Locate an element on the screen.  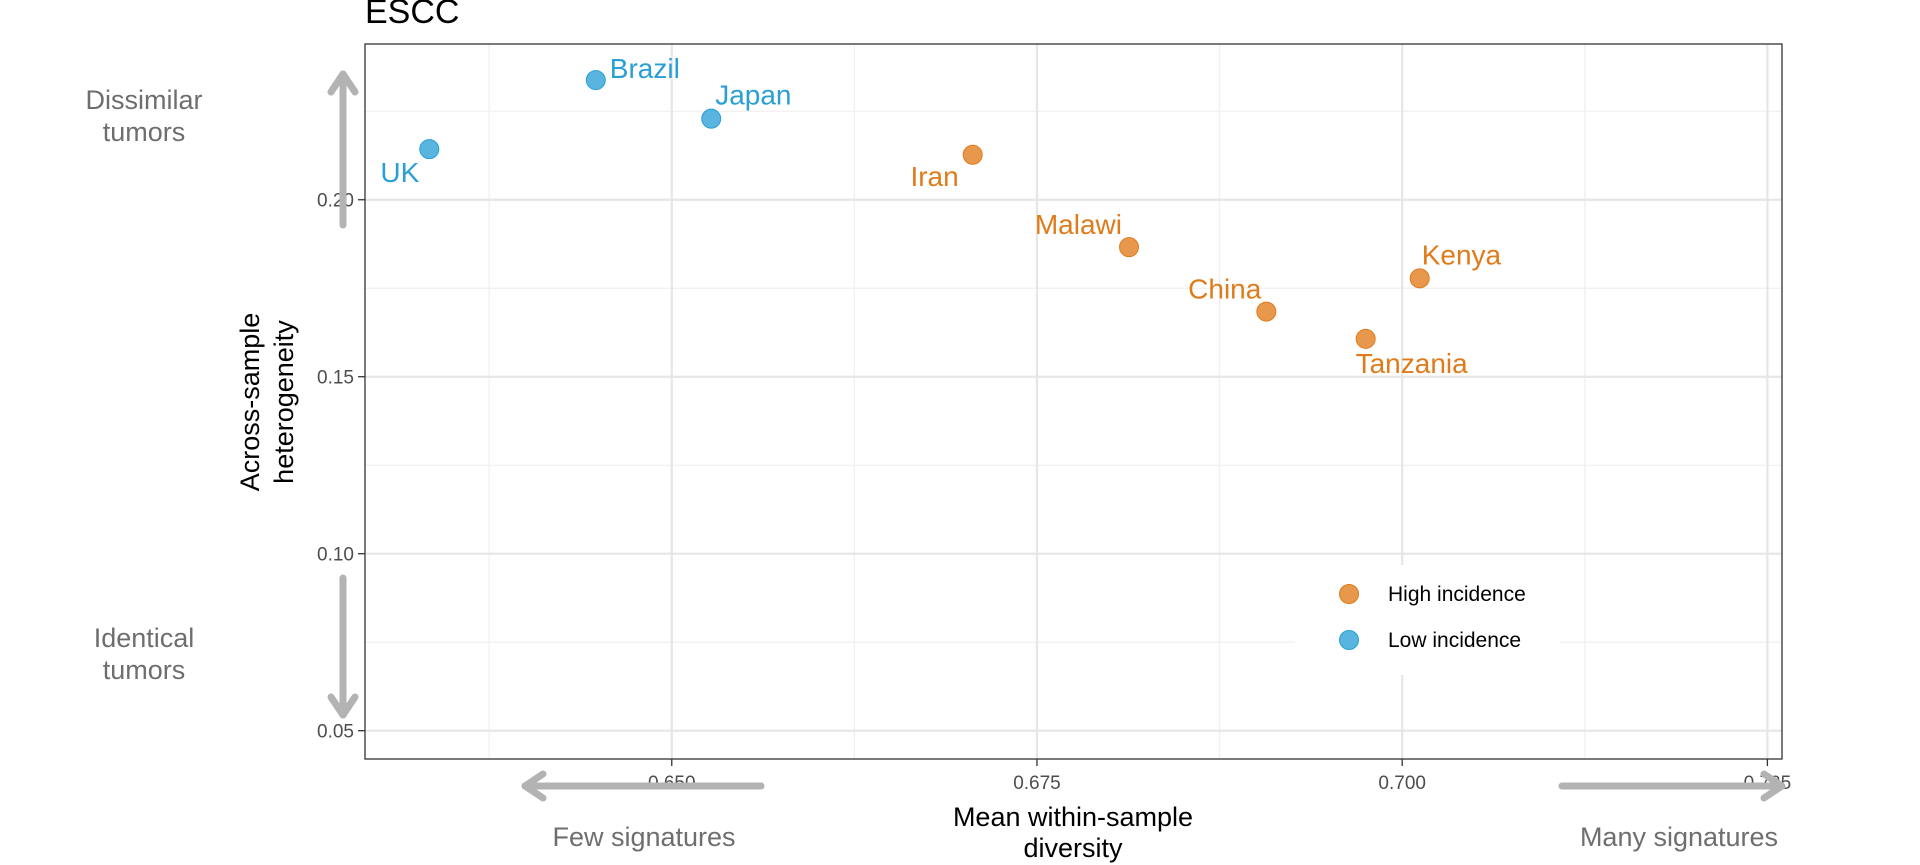
legend-items: High incidence Low incidence is located at coordinates (1432, 617).